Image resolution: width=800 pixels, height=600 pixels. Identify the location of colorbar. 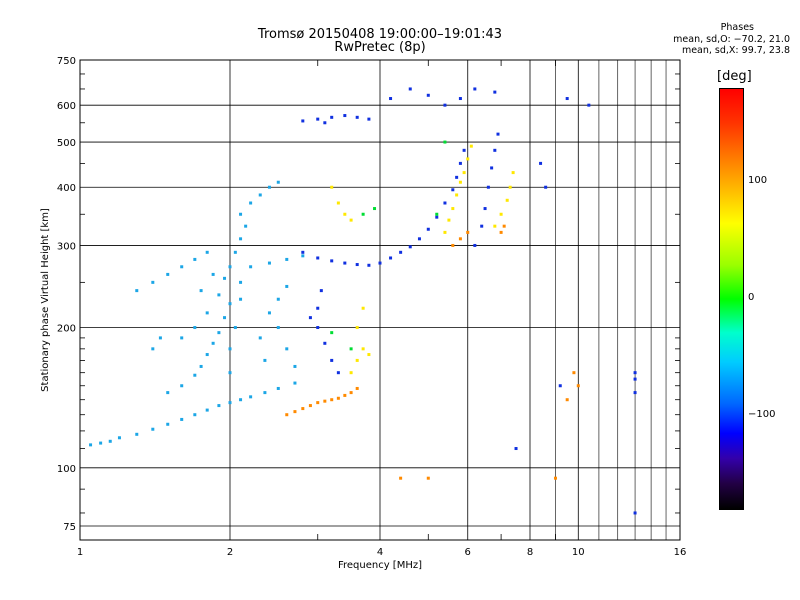
(731, 299).